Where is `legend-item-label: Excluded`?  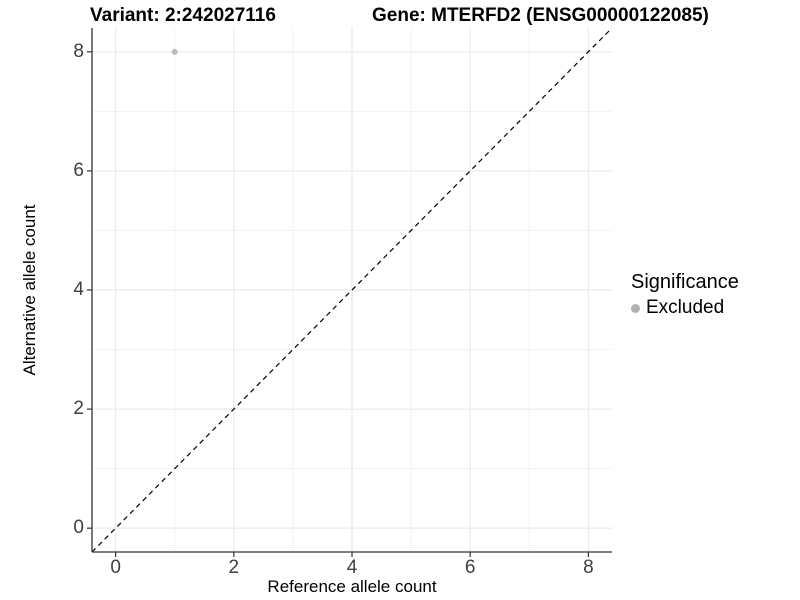 legend-item-label: Excluded is located at coordinates (685, 307).